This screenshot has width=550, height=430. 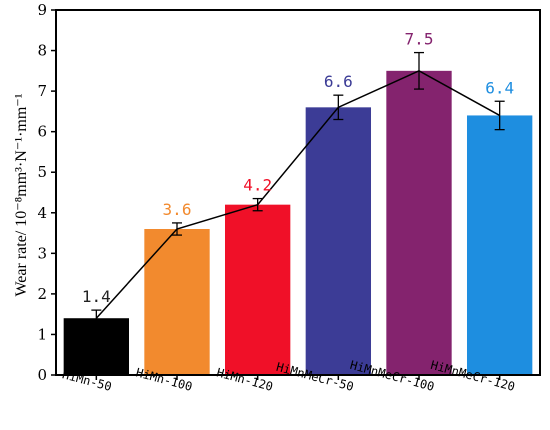 I want to click on y-tick-label: 0, so click(x=42, y=375).